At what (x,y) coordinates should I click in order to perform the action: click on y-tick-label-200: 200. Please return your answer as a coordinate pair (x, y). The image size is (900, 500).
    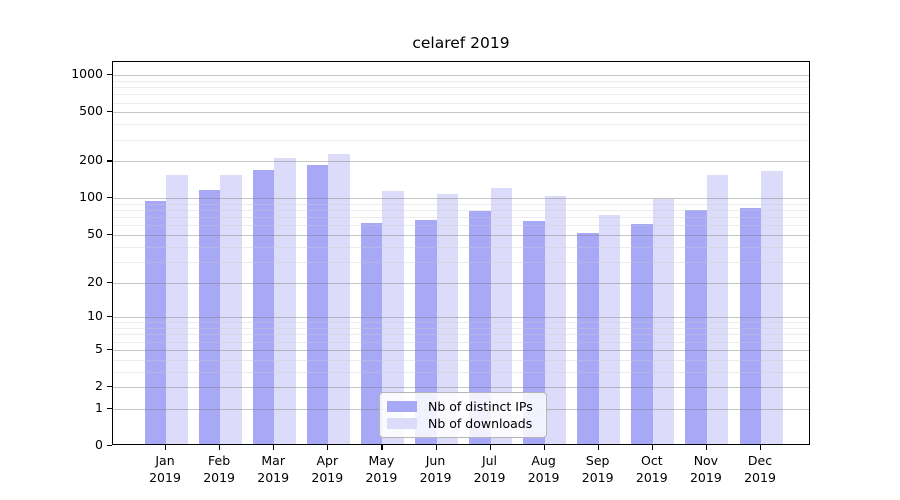
    Looking at the image, I should click on (91, 160).